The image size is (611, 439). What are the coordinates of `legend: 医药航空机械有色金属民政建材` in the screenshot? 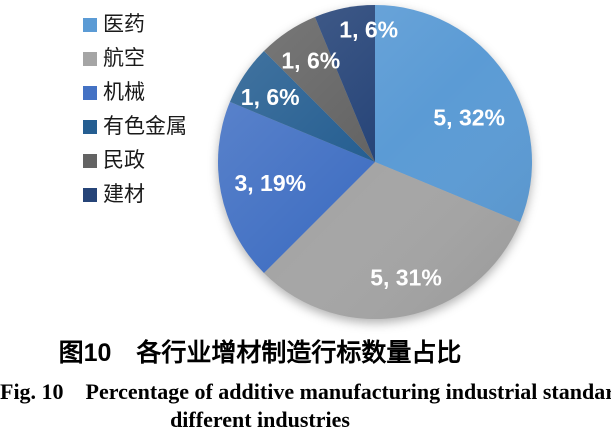 It's located at (135, 110).